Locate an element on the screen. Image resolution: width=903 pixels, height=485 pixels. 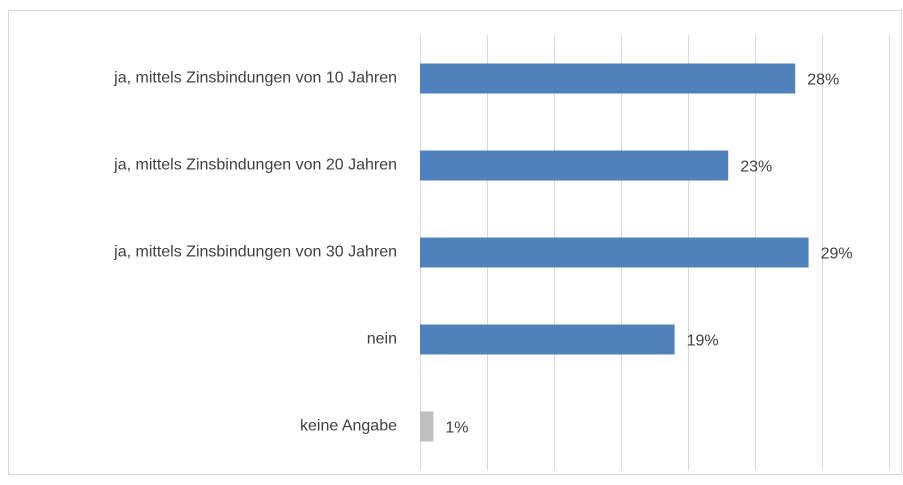
data-label: 1% is located at coordinates (456, 428).